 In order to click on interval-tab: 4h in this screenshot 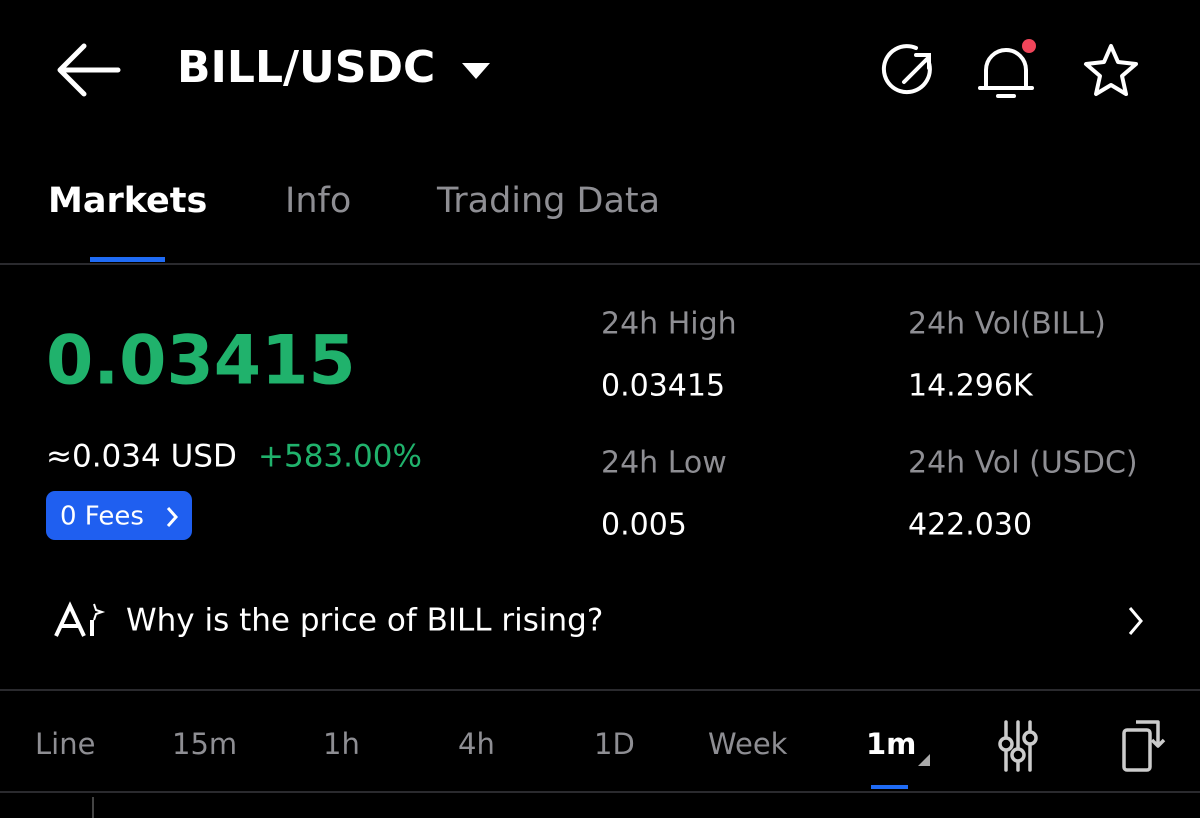, I will do `click(476, 744)`.